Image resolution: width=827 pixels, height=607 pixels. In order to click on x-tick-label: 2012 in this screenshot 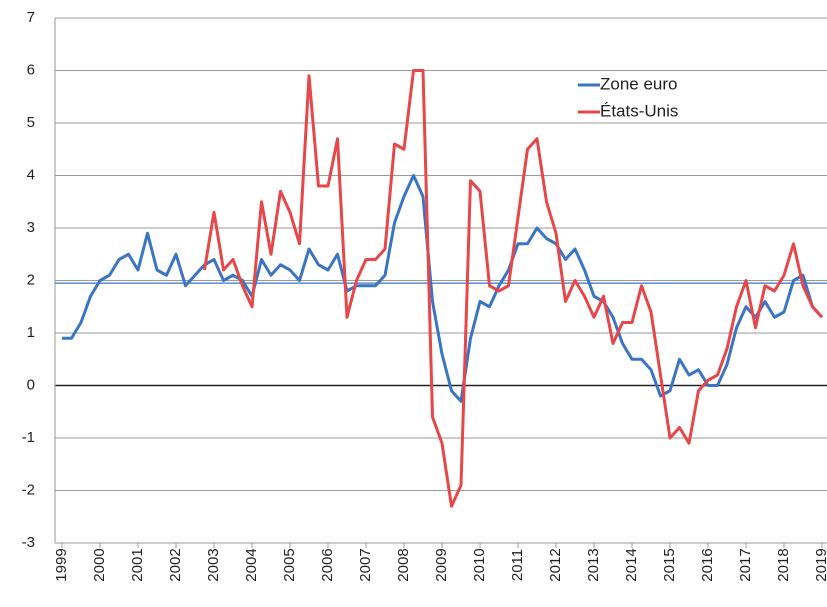, I will do `click(555, 564)`.